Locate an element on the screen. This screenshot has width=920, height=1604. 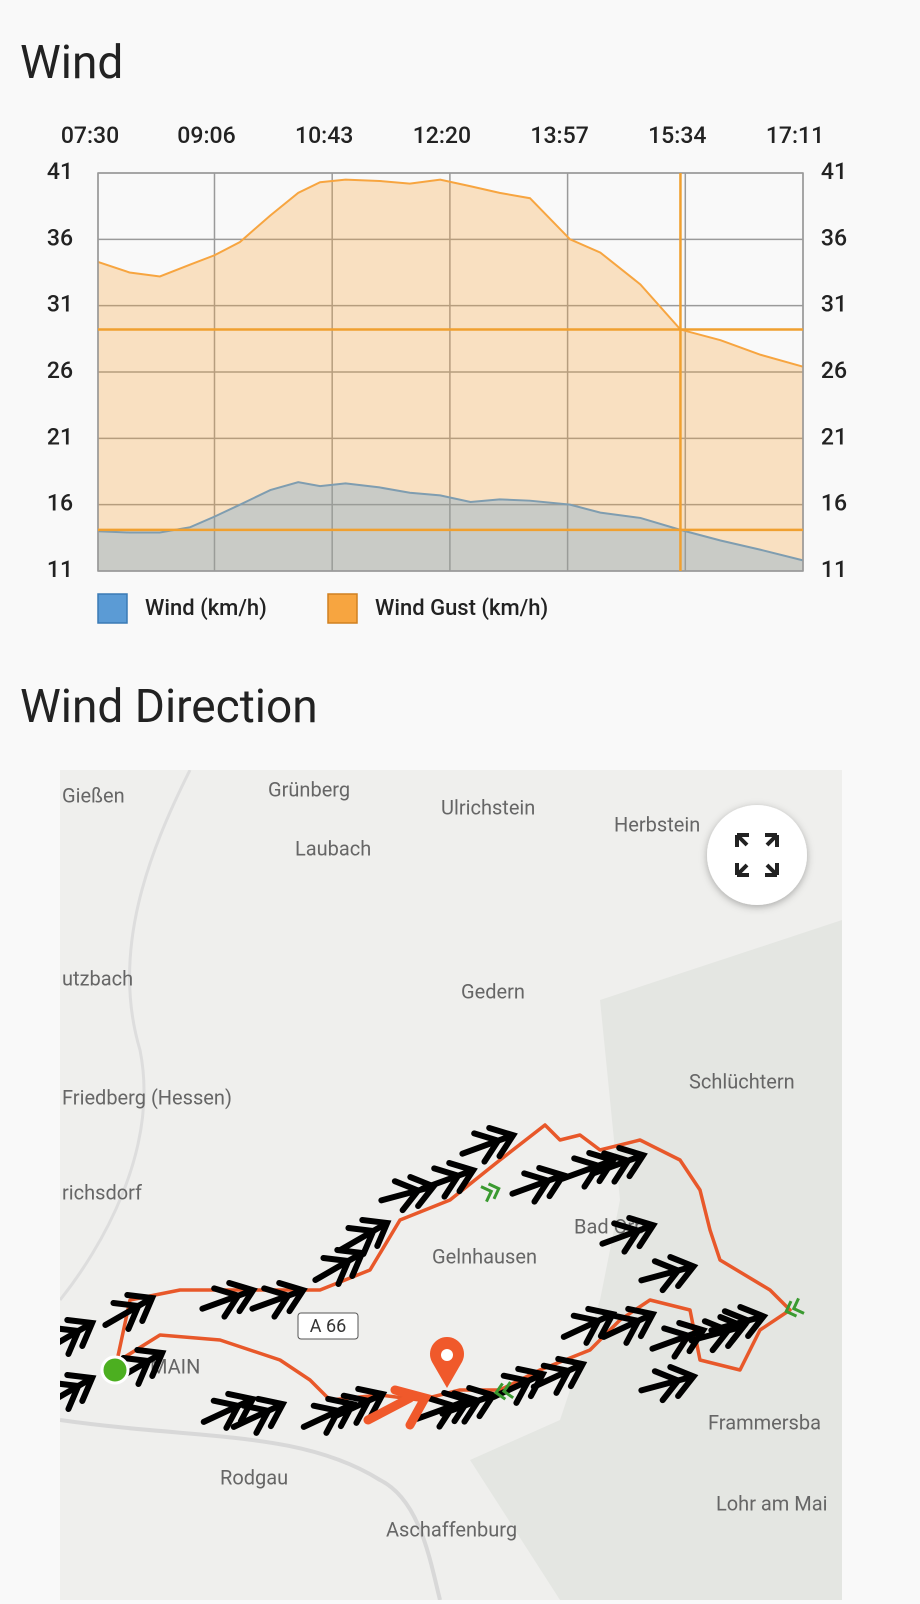
y-tick-label-right: 36 is located at coordinates (834, 237).